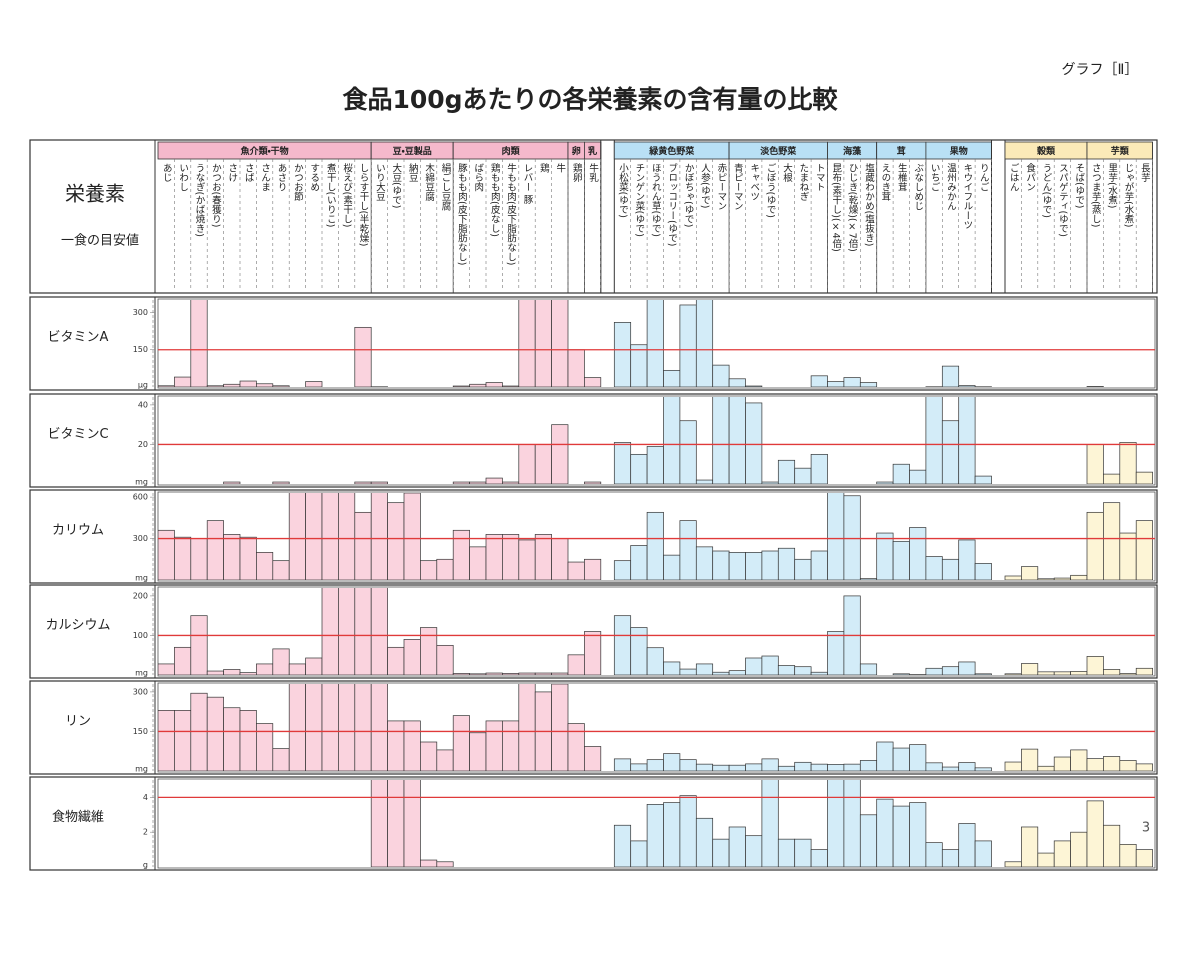 This screenshot has height=960, width=1200. I want to click on food-label: 温州みかん, so click(951, 187).